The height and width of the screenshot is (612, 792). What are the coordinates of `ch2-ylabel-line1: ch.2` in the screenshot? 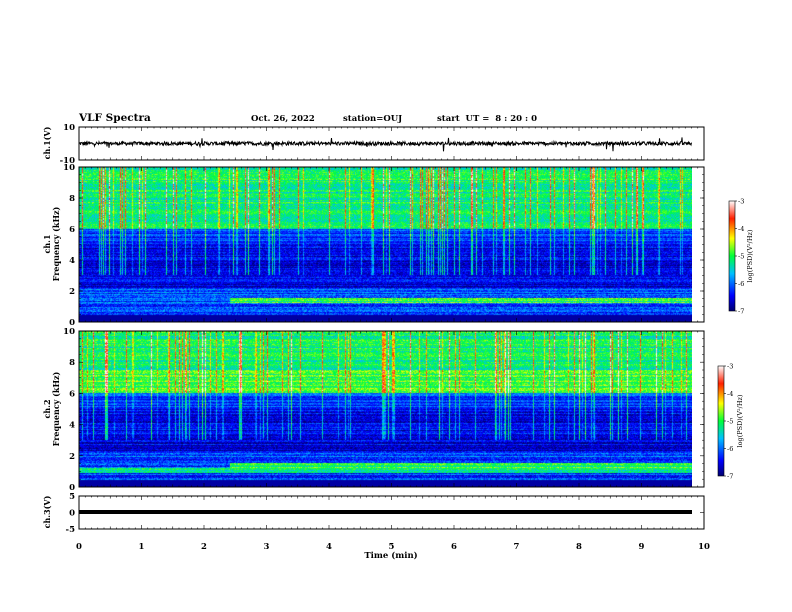 It's located at (47, 408).